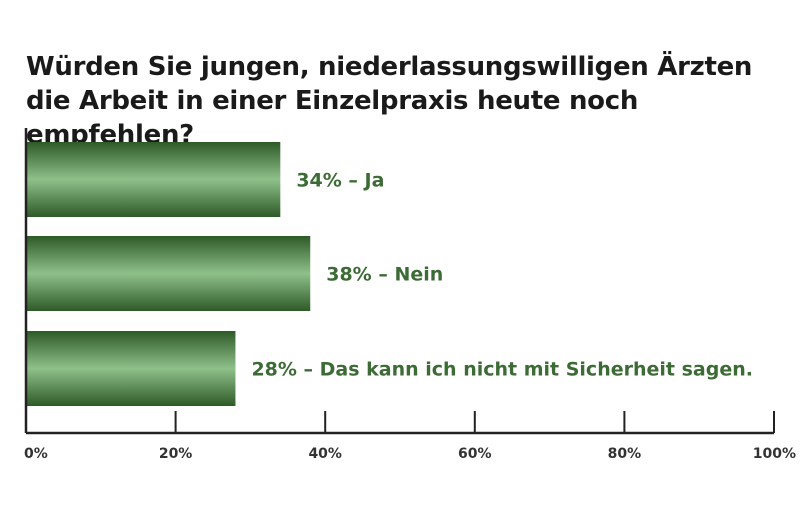 The height and width of the screenshot is (510, 800). What do you see at coordinates (774, 454) in the screenshot?
I see `x-tick-label-5: 100%` at bounding box center [774, 454].